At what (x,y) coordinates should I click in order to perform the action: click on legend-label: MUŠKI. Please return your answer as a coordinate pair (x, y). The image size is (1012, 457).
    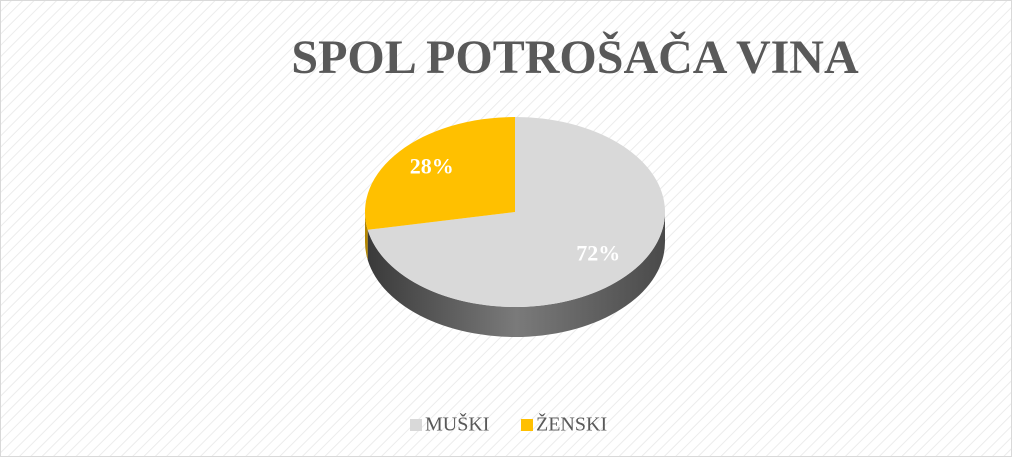
    Looking at the image, I should click on (457, 424).